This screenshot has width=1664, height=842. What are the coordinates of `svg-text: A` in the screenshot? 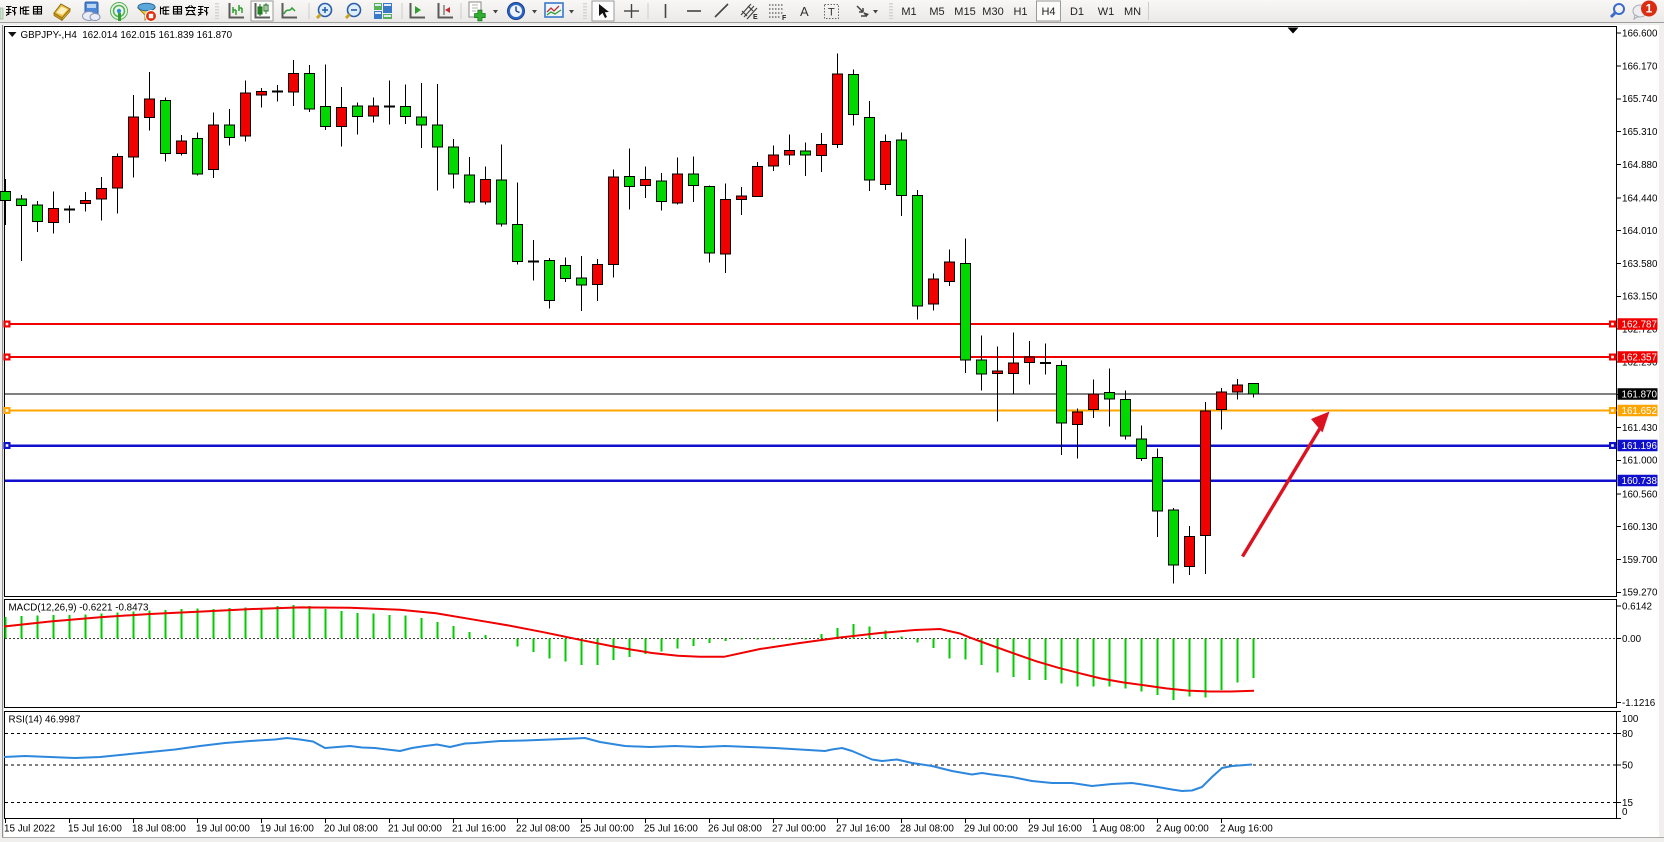 It's located at (804, 11).